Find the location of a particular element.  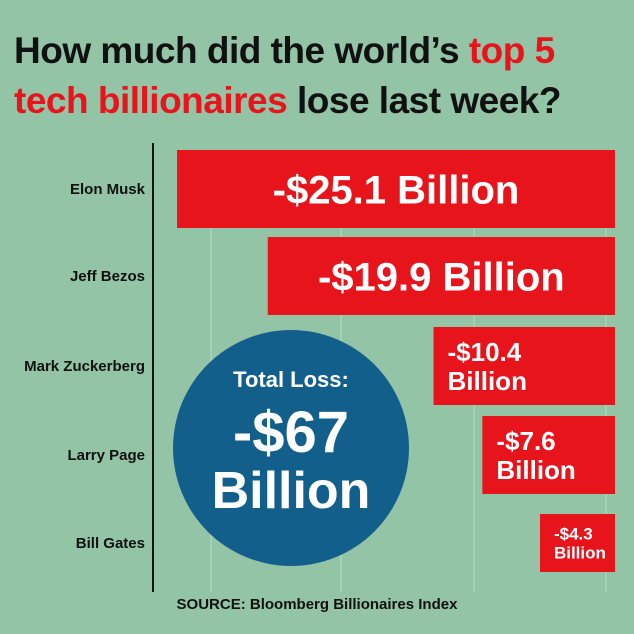

total-loss-circle is located at coordinates (291, 448).